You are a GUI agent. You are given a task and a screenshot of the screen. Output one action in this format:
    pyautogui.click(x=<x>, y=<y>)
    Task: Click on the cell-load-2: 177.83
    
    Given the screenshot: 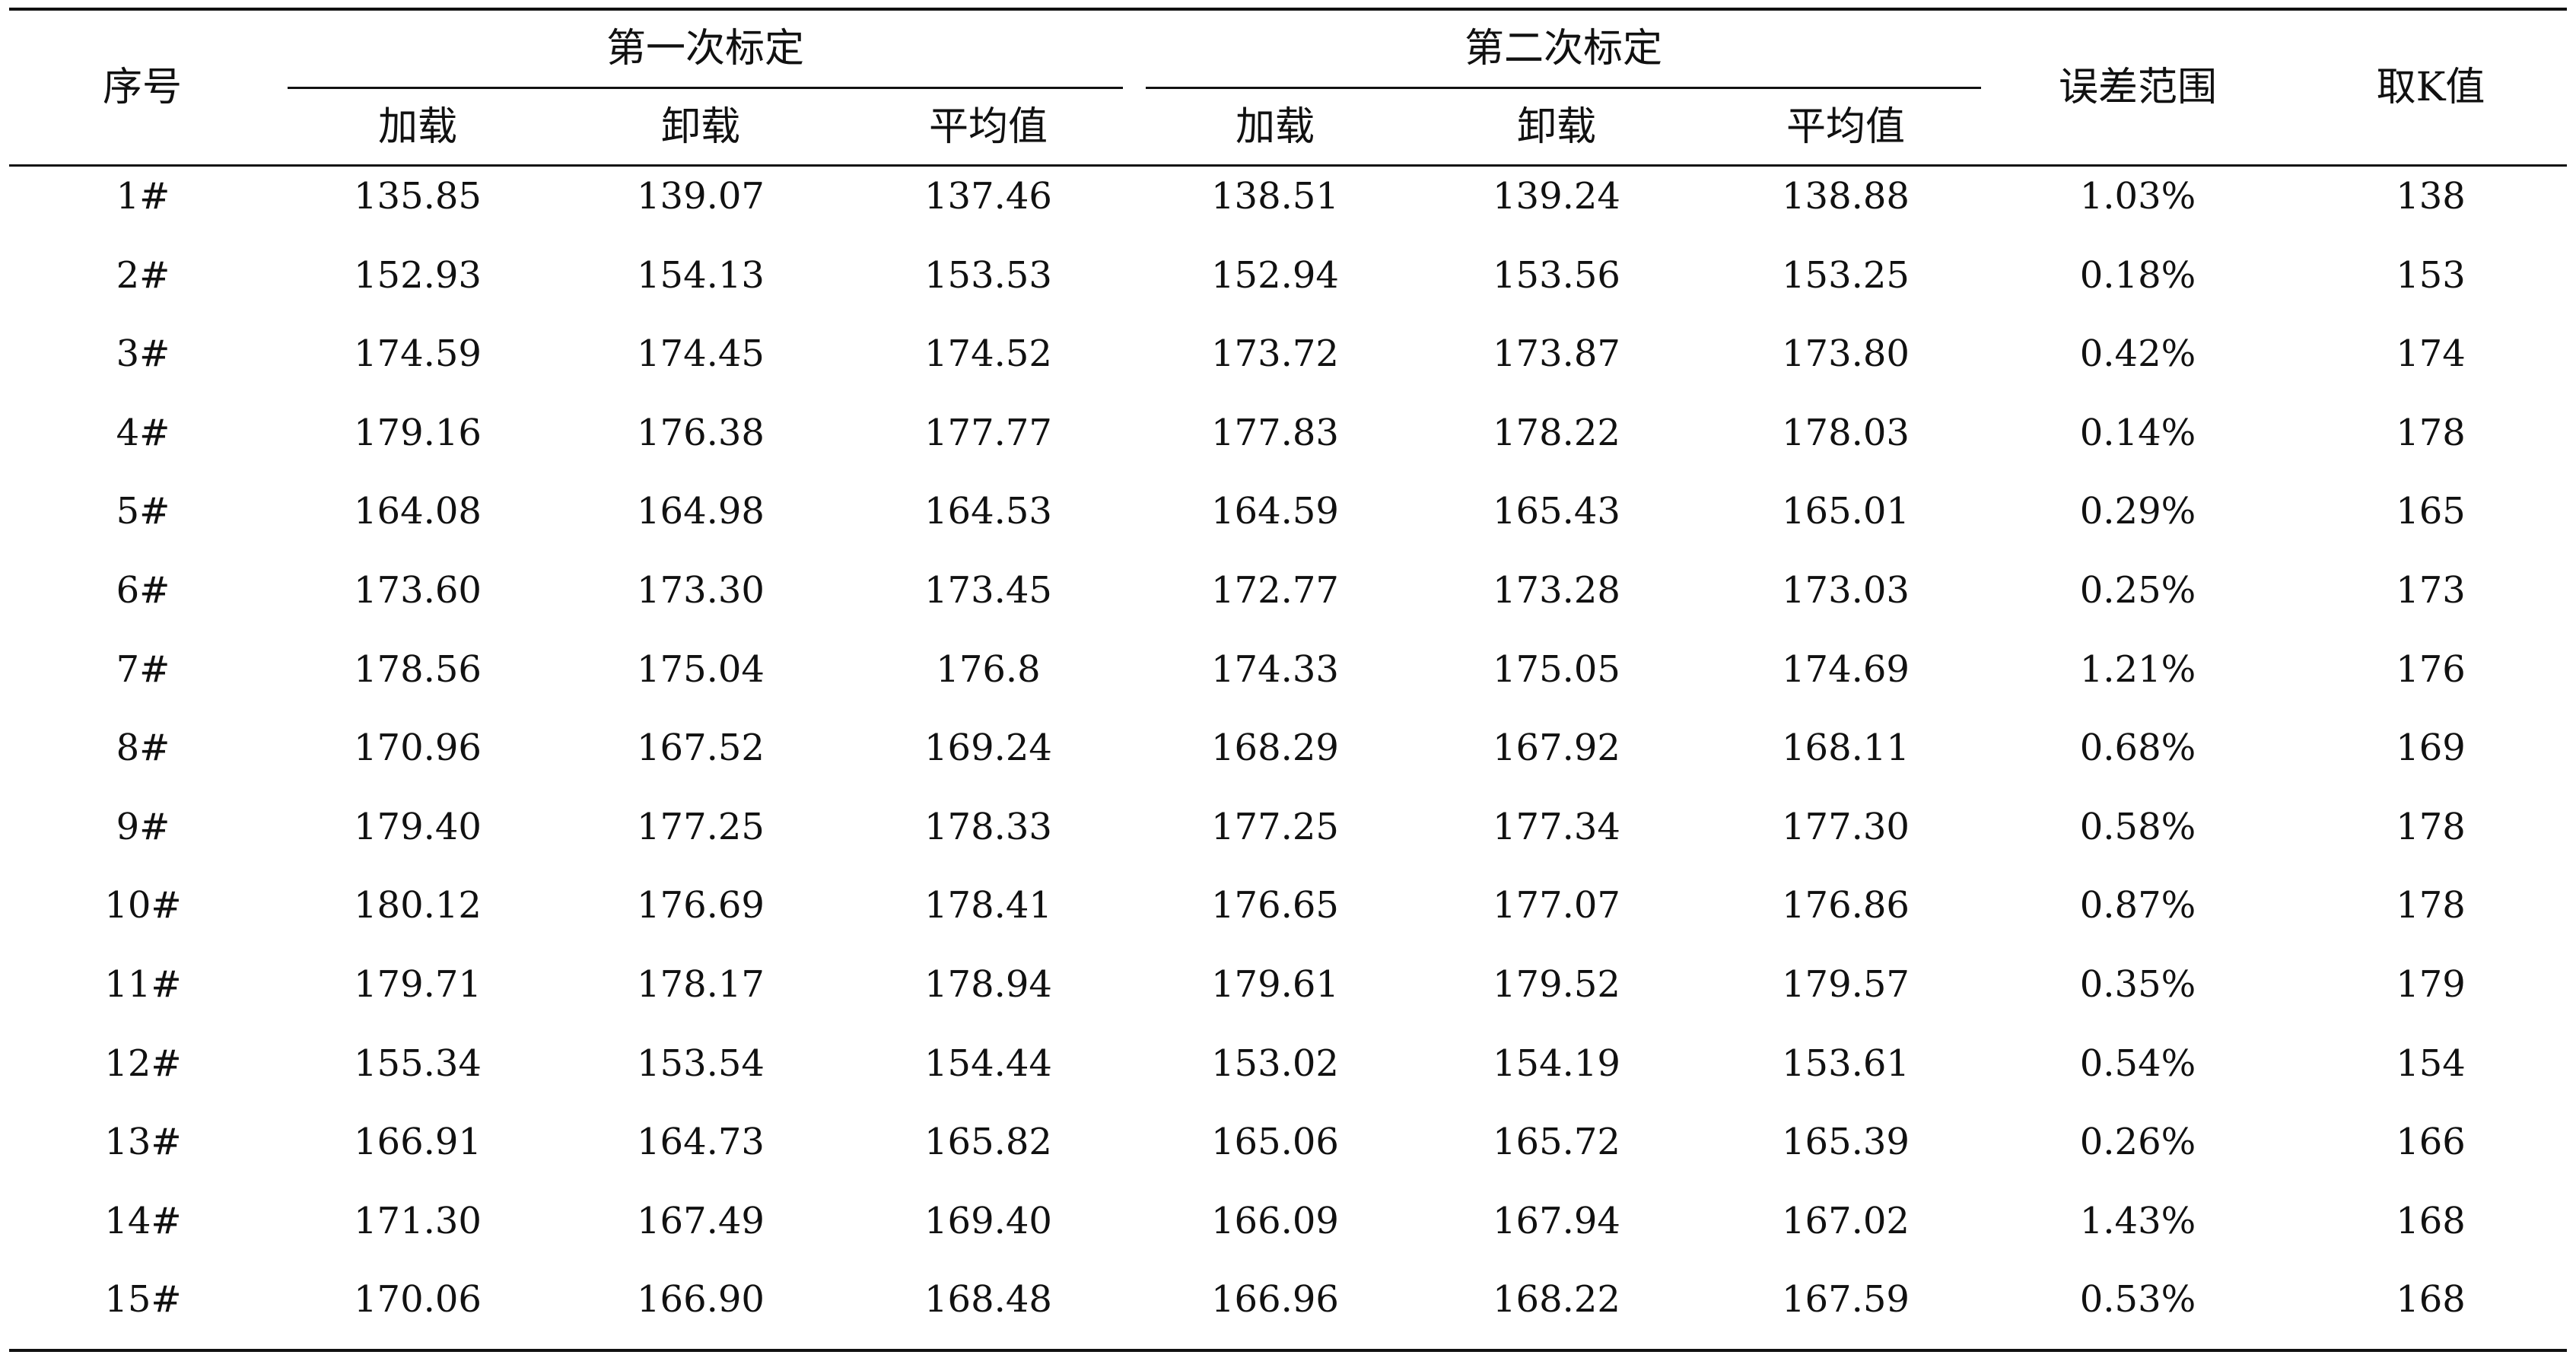 What is the action you would take?
    pyautogui.click(x=1275, y=432)
    